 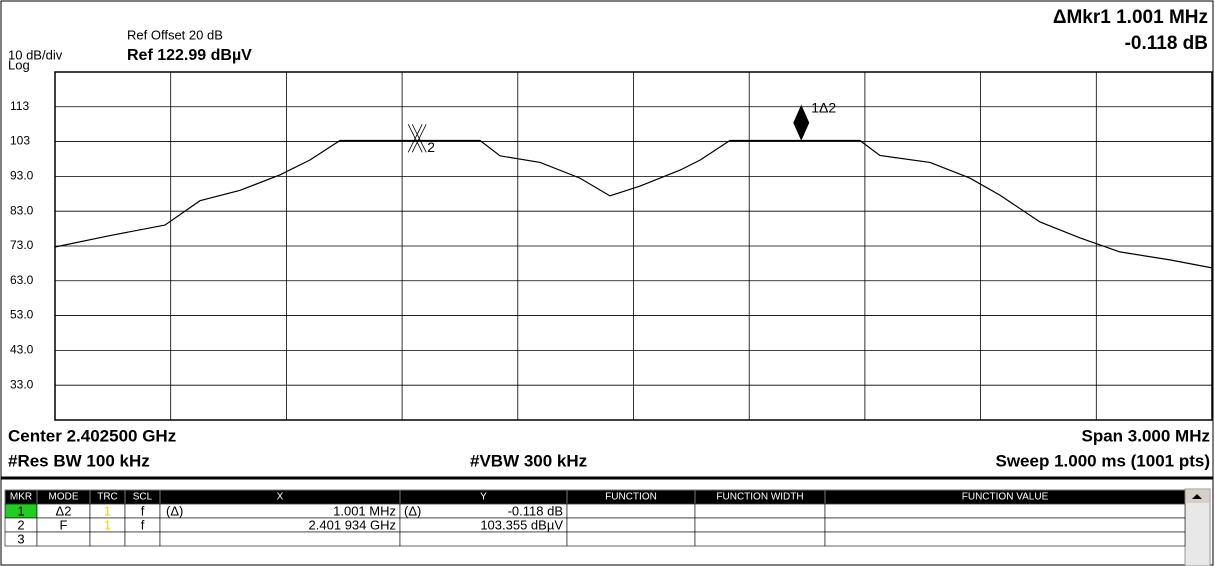 What do you see at coordinates (20, 538) in the screenshot?
I see `cell-text: 3` at bounding box center [20, 538].